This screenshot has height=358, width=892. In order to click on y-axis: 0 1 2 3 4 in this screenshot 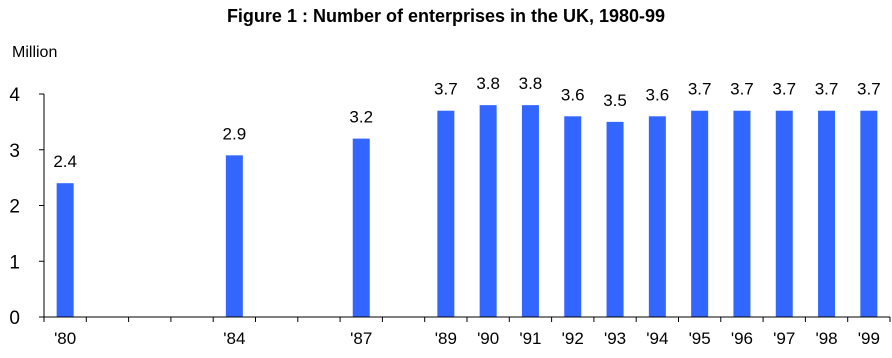, I will do `click(27, 207)`.